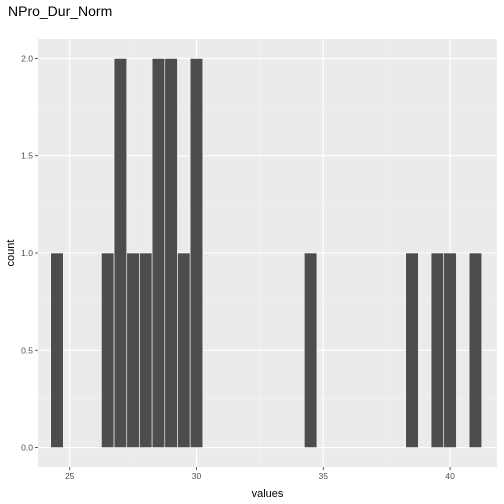 This screenshot has width=504, height=504. I want to click on y-tick-label: 0.0, so click(27, 448).